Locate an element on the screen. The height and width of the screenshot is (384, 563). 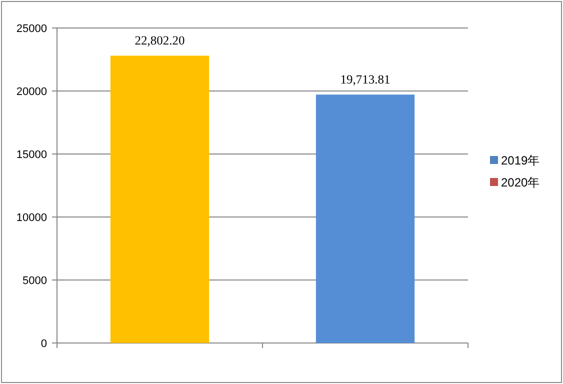
data-label: 22,802.20 is located at coordinates (159, 41).